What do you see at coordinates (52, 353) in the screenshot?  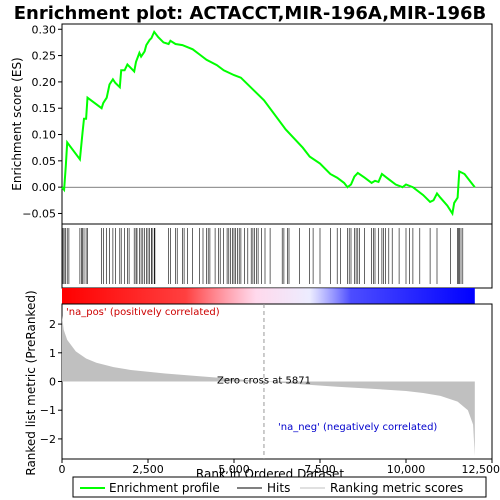 I see `rank-ytick-label: 1` at bounding box center [52, 353].